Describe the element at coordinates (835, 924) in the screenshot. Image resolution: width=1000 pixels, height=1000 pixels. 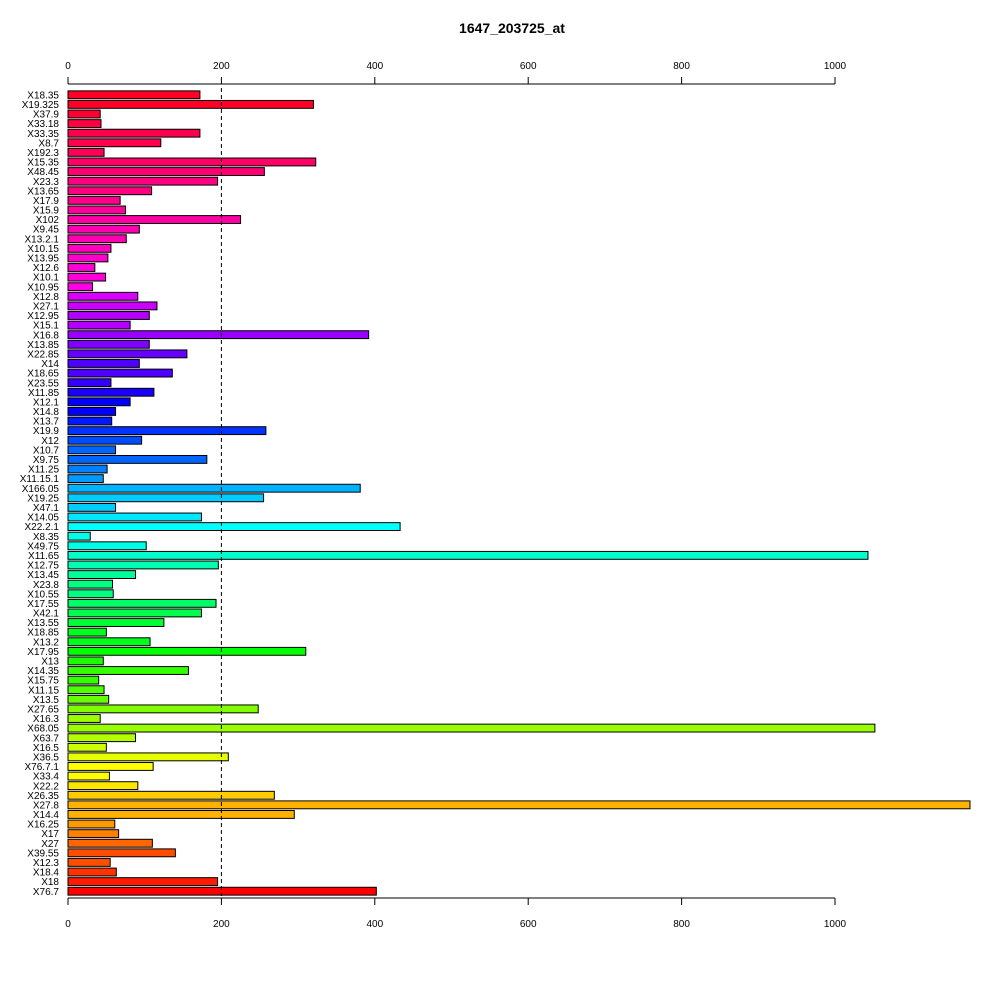
I see `bottom-tick-label: 1000` at that location.